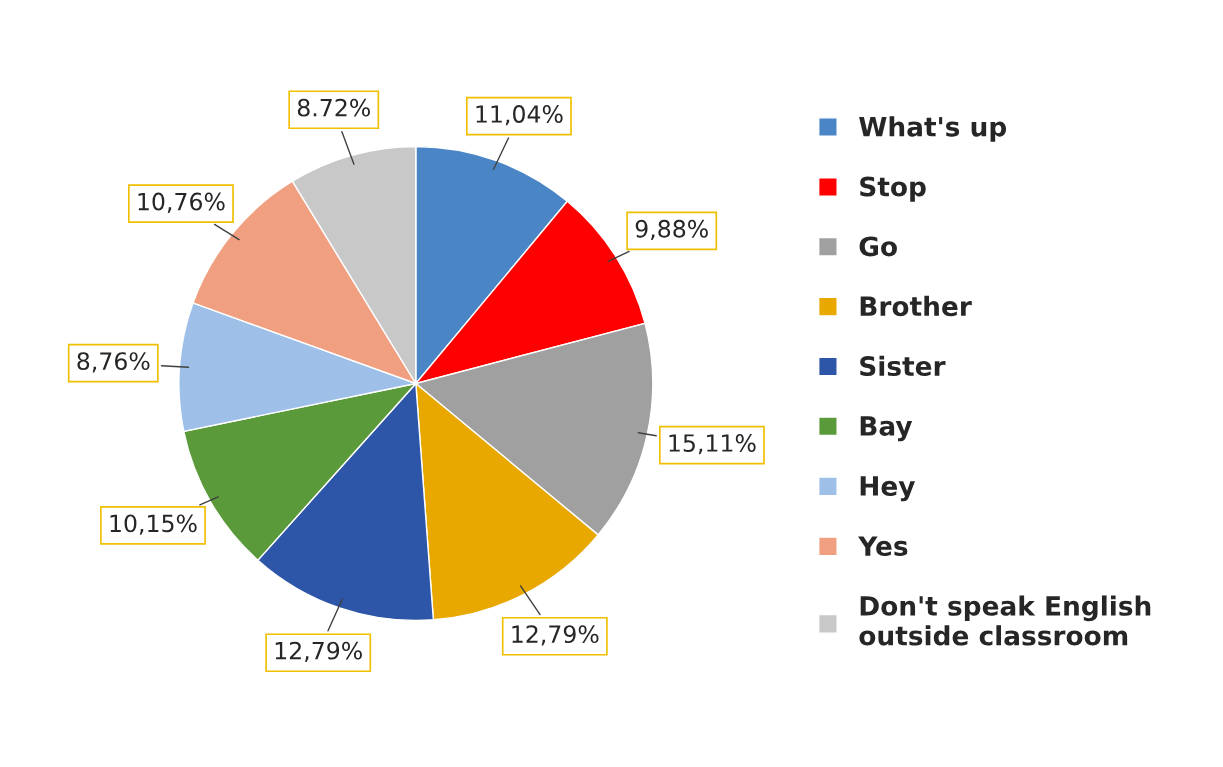 Image resolution: width=1223 pixels, height=767 pixels. What do you see at coordinates (893, 189) in the screenshot?
I see `legend-label: Stop` at bounding box center [893, 189].